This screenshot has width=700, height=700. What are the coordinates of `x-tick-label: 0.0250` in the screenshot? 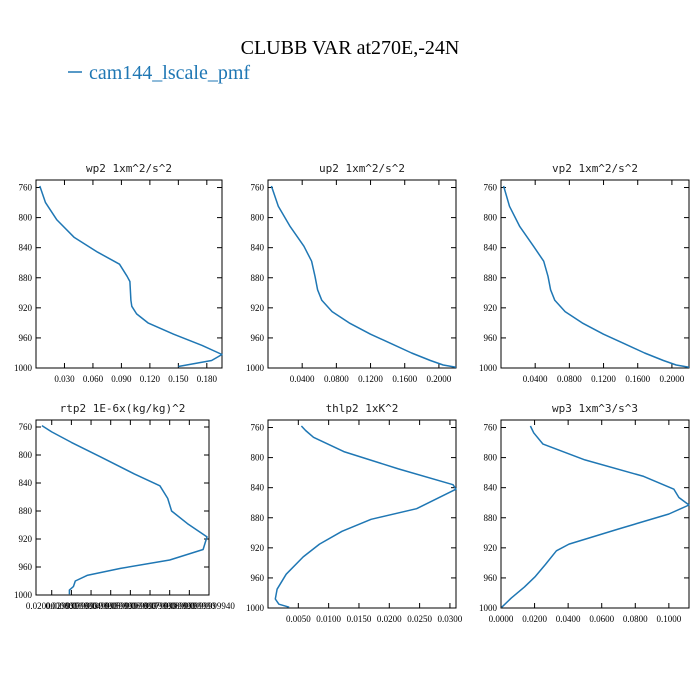 It's located at (419, 619).